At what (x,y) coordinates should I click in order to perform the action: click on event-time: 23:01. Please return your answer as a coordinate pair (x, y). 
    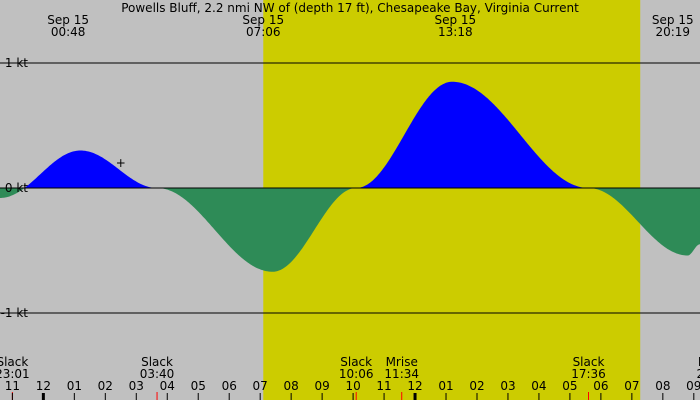
    Looking at the image, I should click on (15, 374).